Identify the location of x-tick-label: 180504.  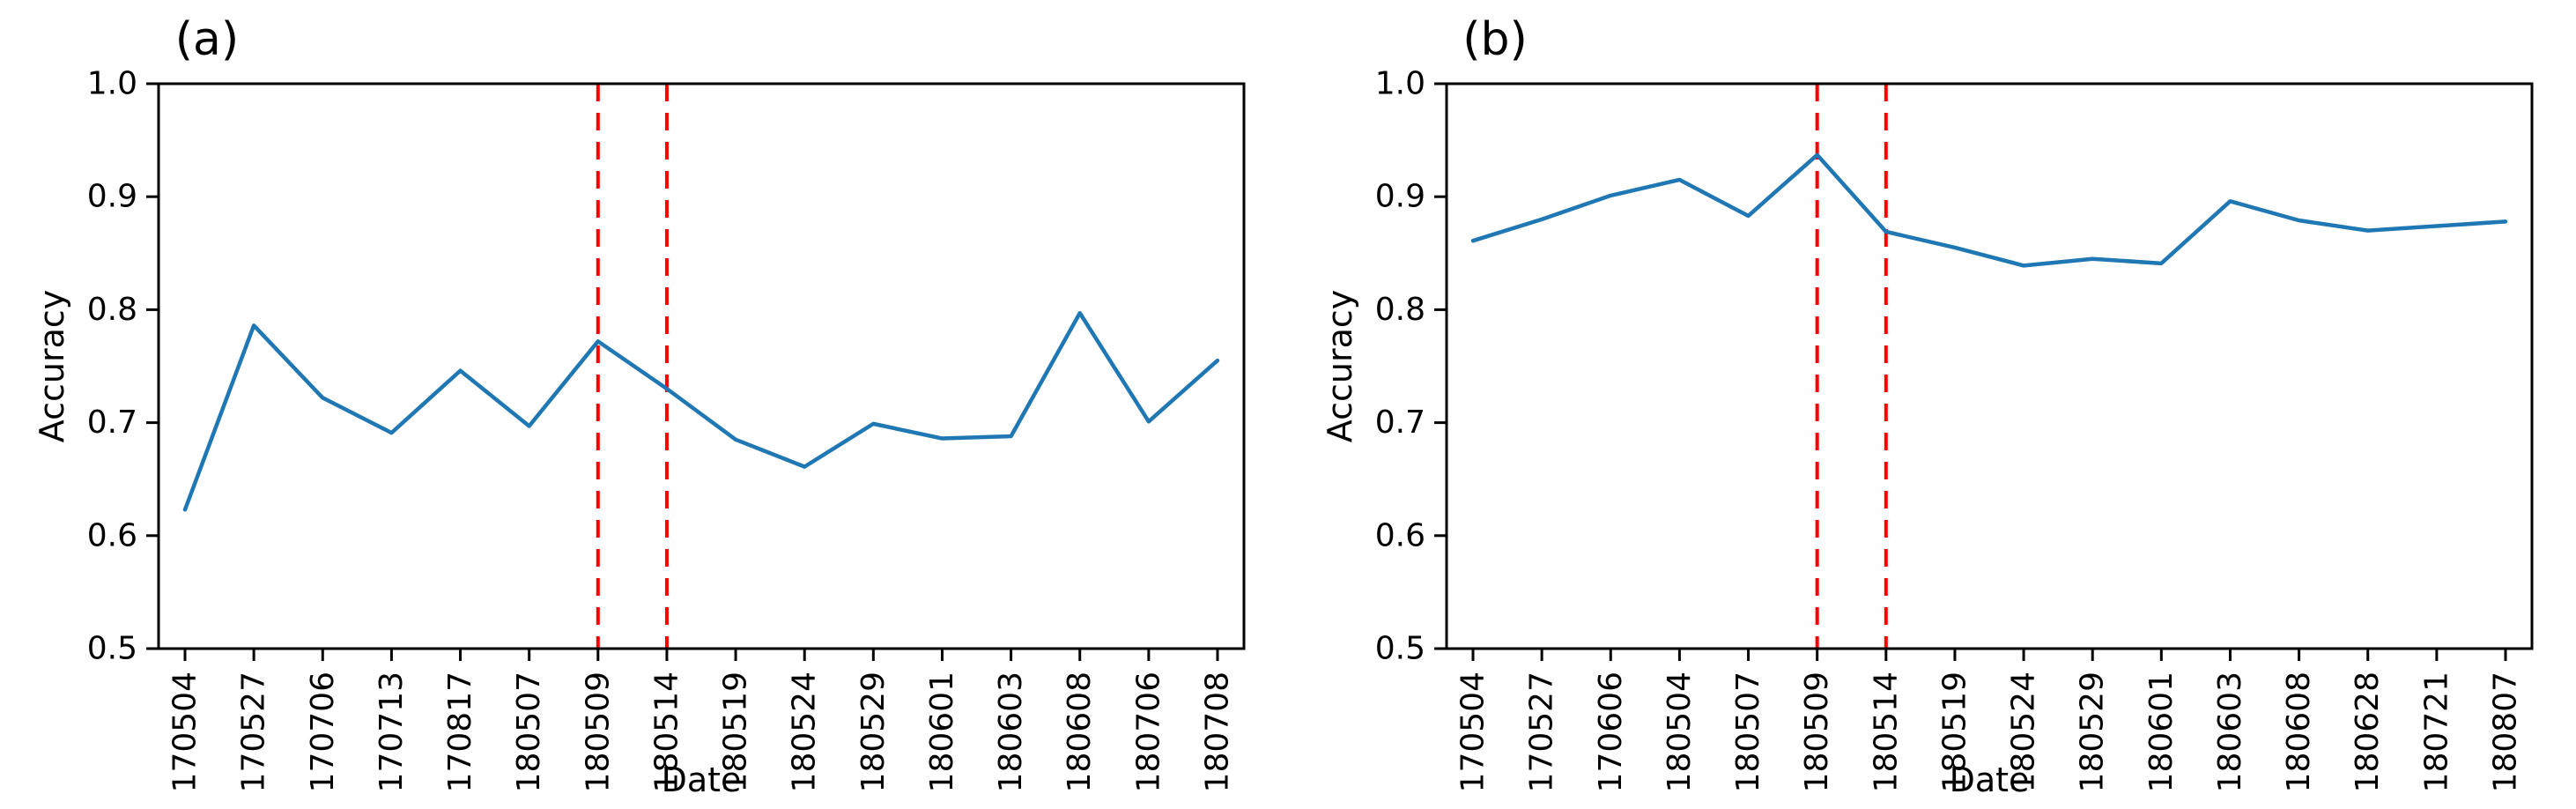
(1680, 732).